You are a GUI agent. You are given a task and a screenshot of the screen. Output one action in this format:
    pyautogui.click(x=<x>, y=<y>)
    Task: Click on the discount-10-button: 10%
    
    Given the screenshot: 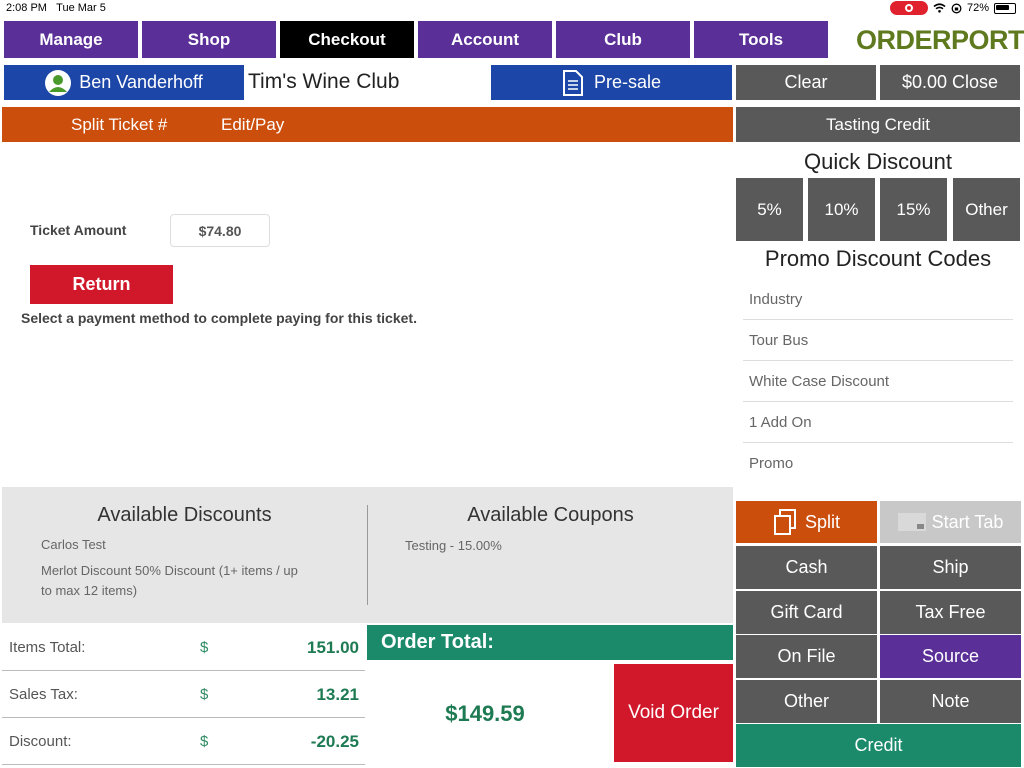 What is the action you would take?
    pyautogui.click(x=841, y=209)
    